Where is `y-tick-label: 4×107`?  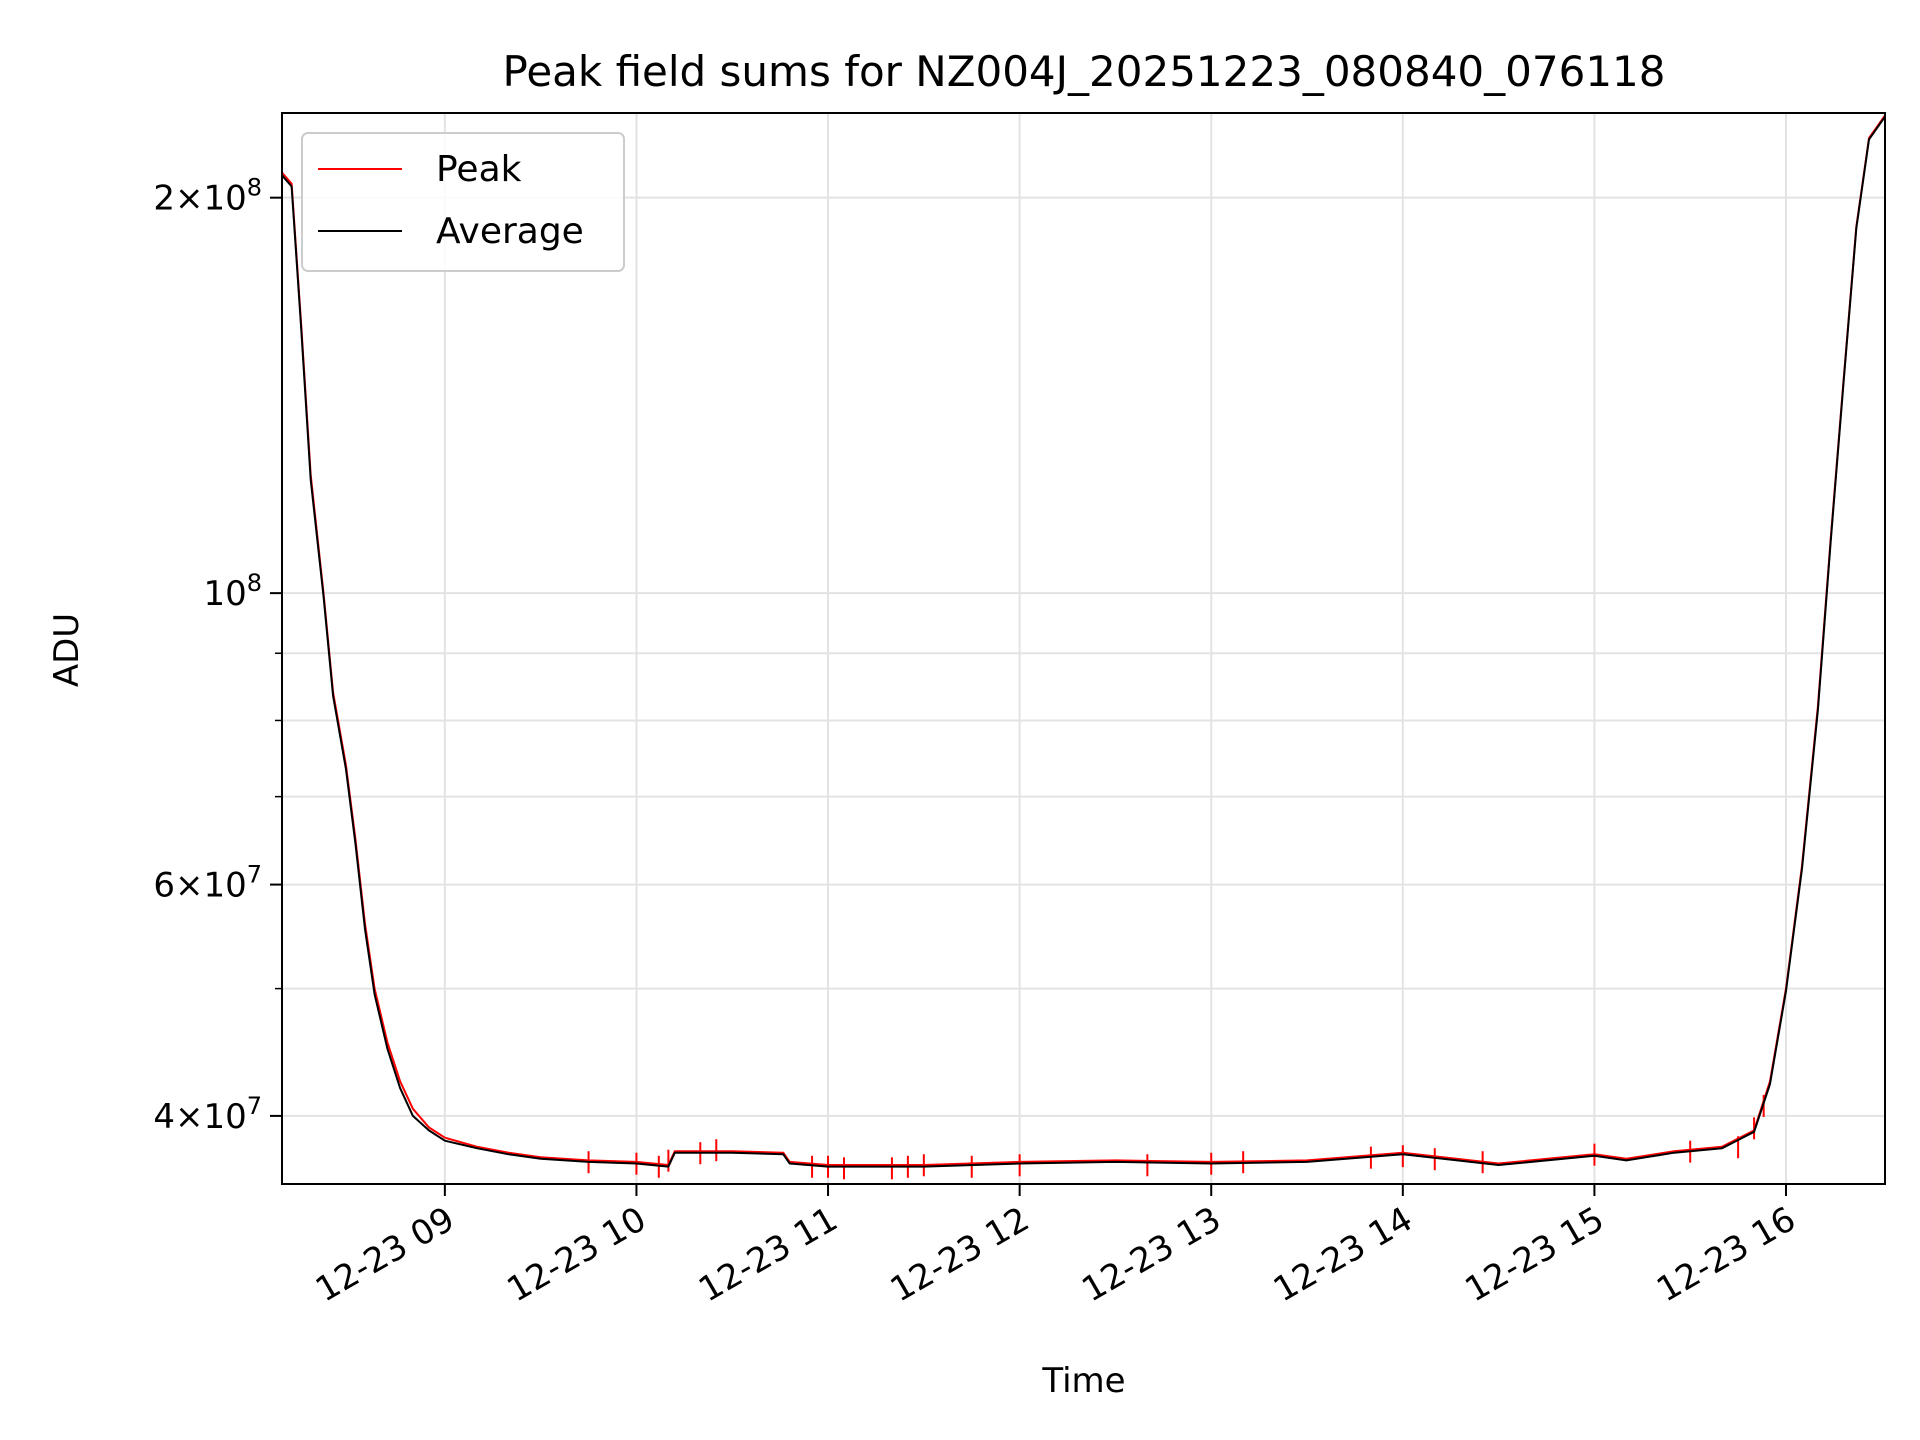 y-tick-label: 4×107 is located at coordinates (207, 1114).